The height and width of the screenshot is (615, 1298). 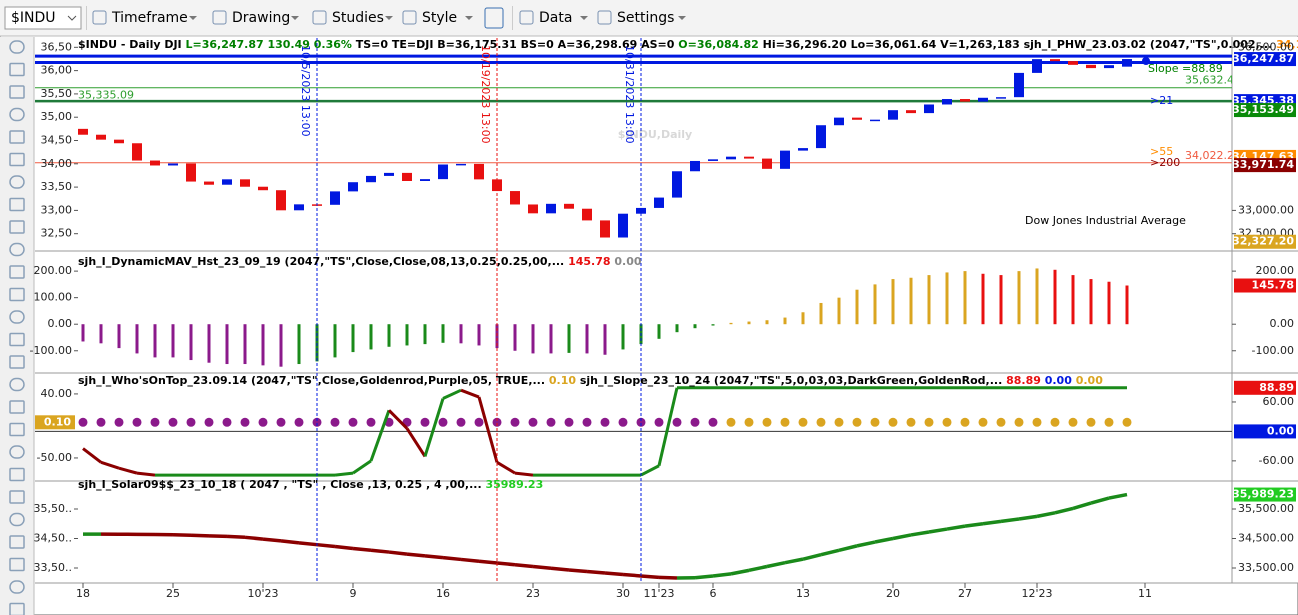 I want to click on symbol-box, so click(x=43, y=18).